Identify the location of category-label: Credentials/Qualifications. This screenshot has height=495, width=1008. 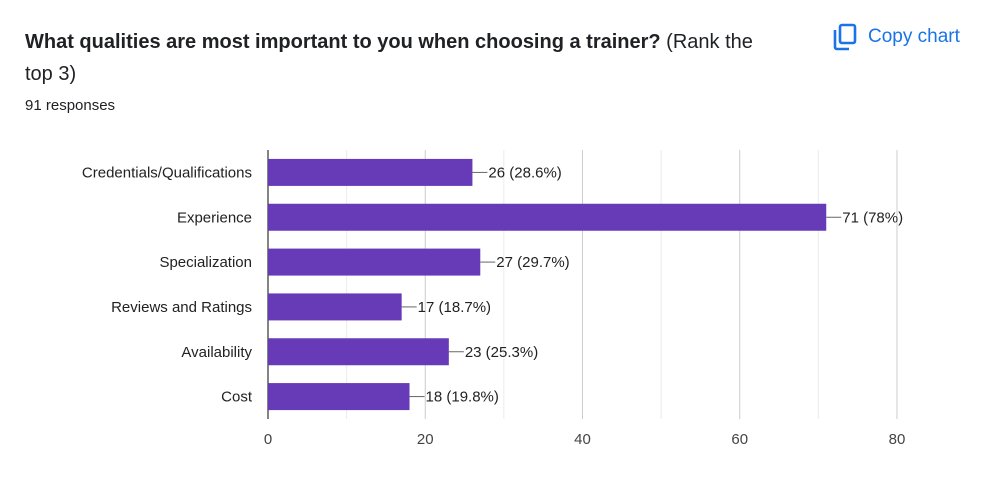
(167, 172).